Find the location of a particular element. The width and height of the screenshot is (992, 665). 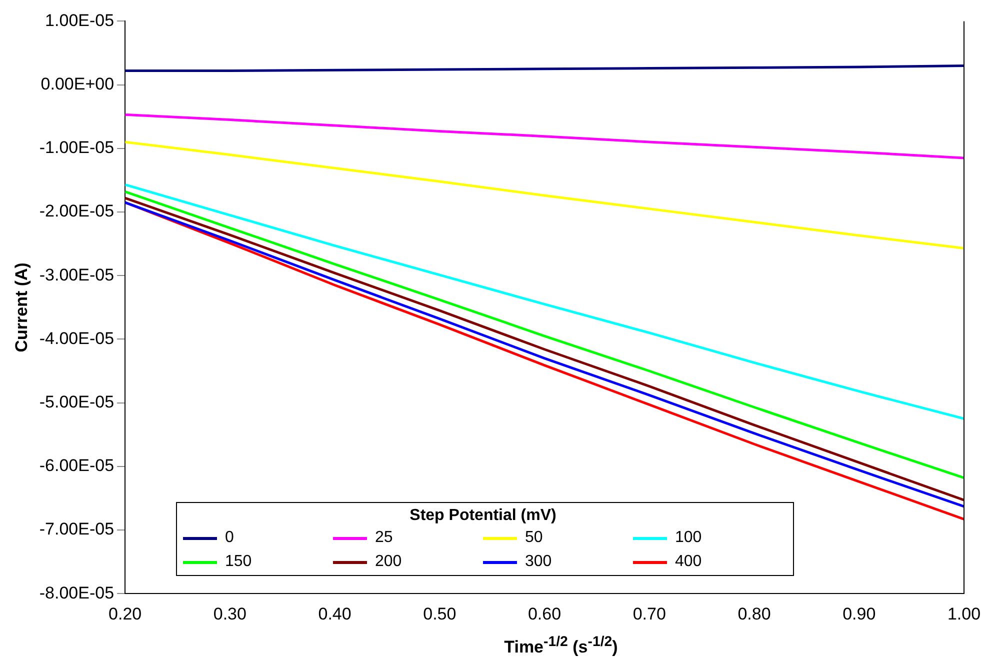

x-tick-label: 0.30 is located at coordinates (229, 614).